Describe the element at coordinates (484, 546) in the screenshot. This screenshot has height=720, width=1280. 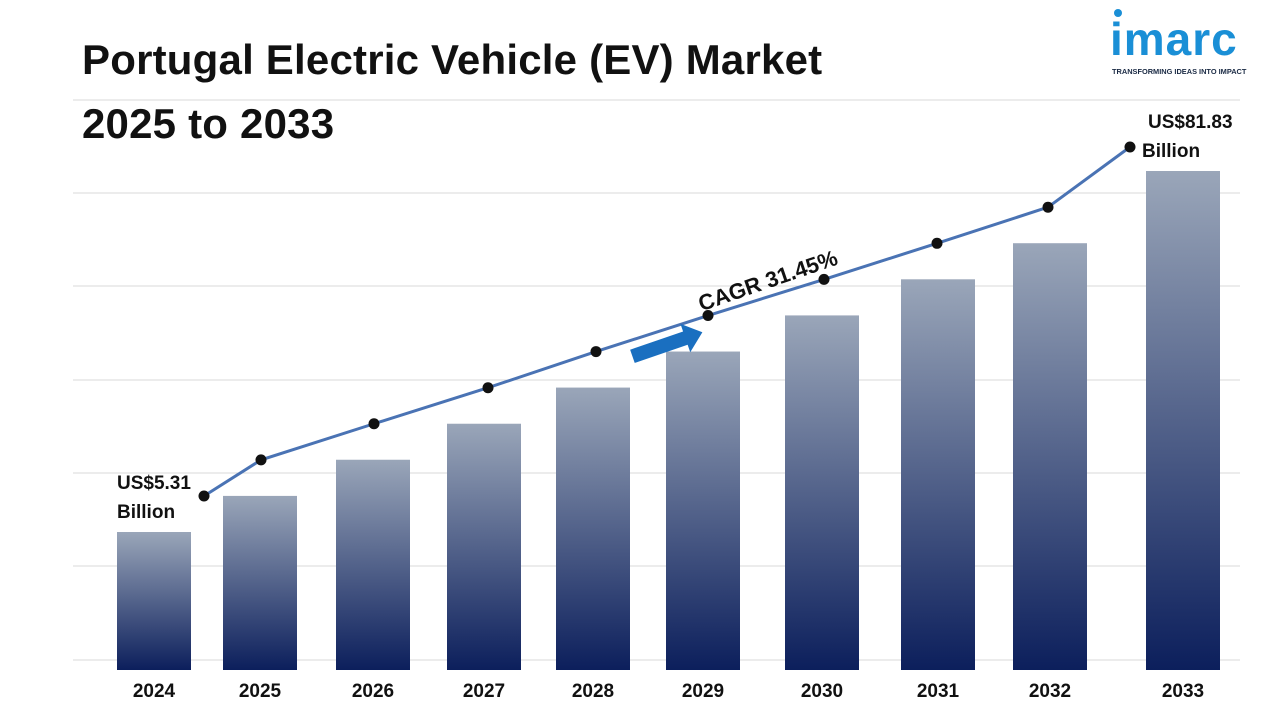
I see `bar-2027` at that location.